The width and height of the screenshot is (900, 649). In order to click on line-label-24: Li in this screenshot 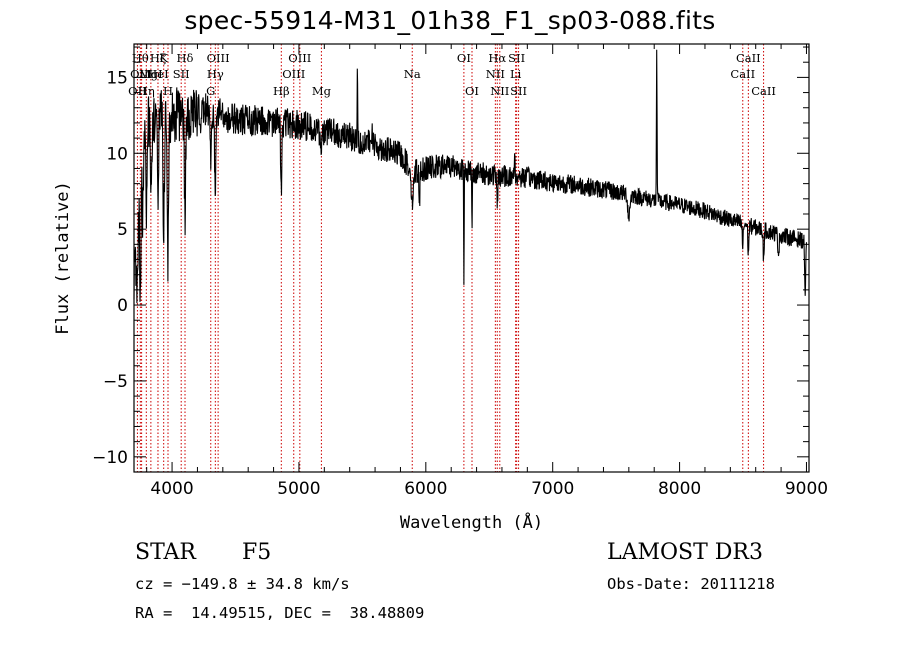, I will do `click(516, 74)`.